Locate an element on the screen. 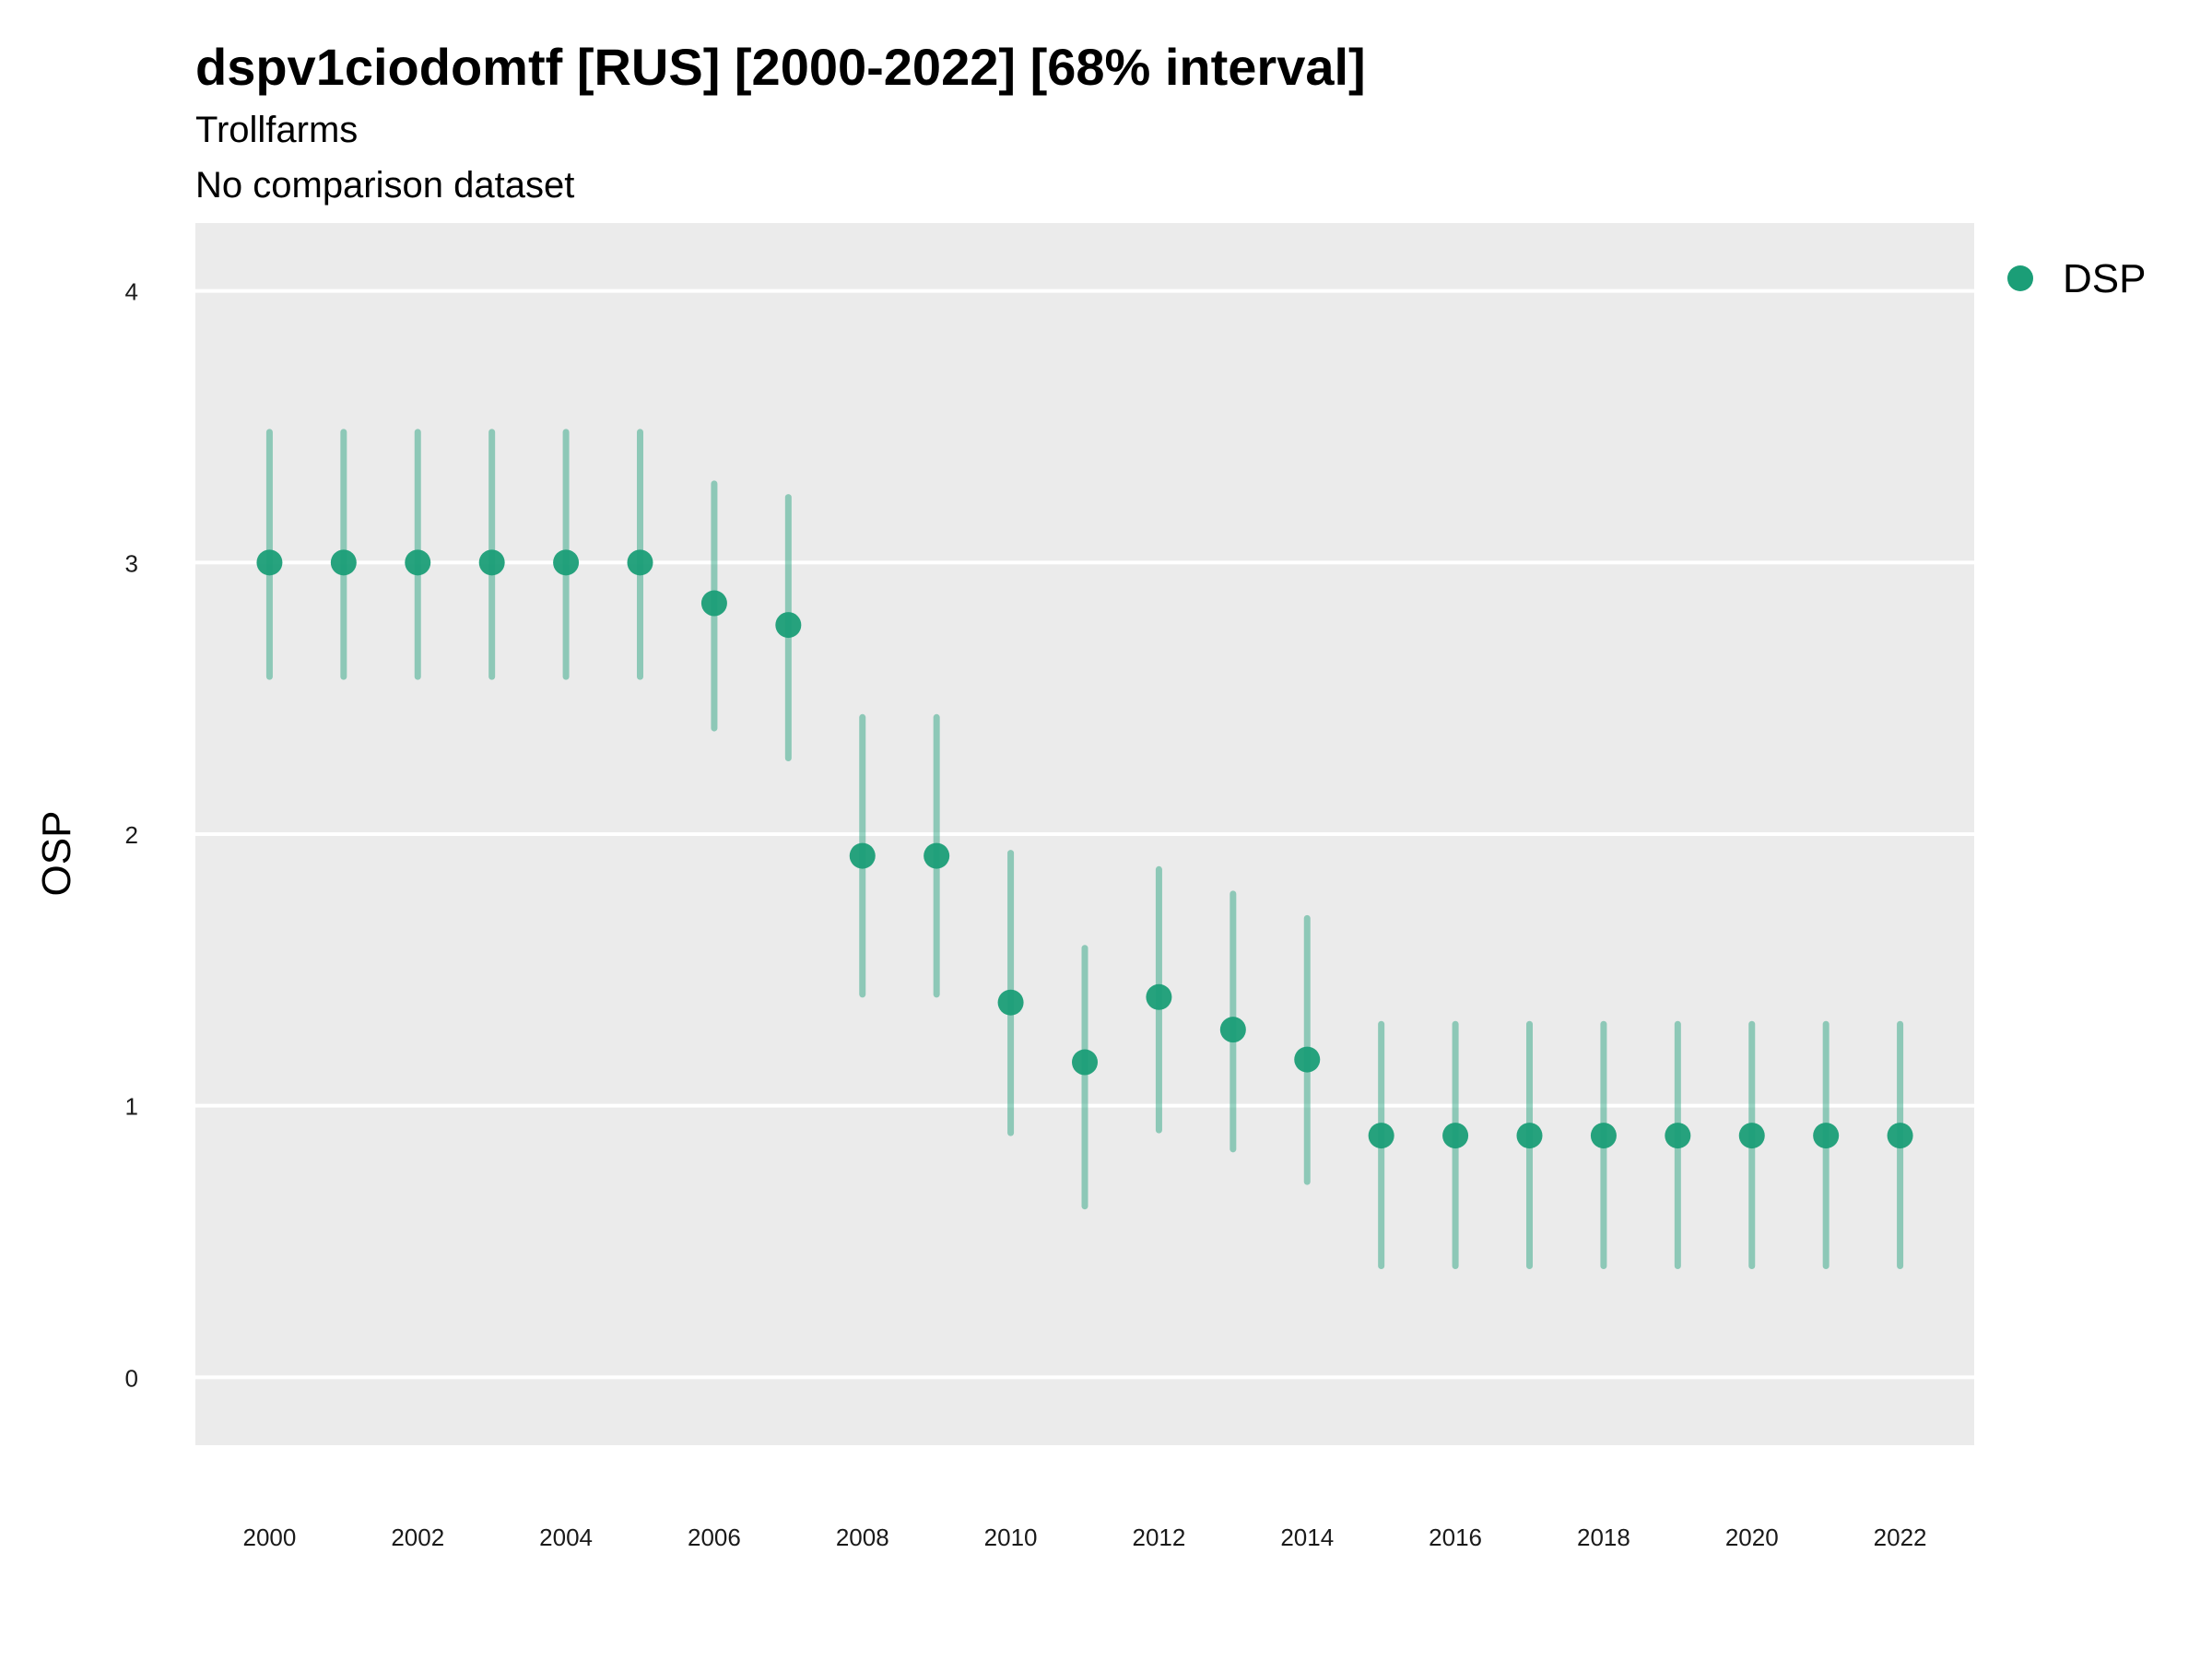 The width and height of the screenshot is (2212, 1659). x-tick-label: 2000 is located at coordinates (269, 1537).